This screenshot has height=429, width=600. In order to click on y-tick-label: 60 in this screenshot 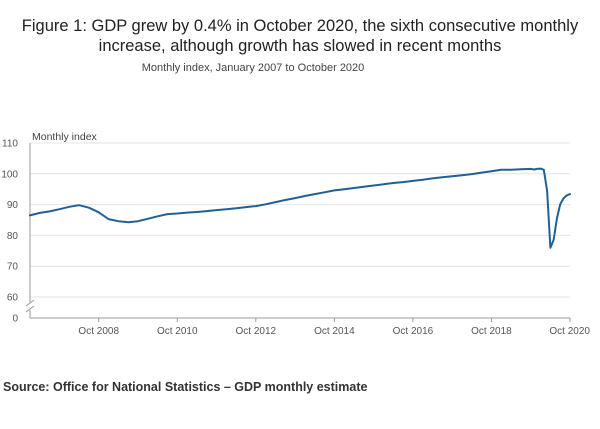, I will do `click(13, 298)`.